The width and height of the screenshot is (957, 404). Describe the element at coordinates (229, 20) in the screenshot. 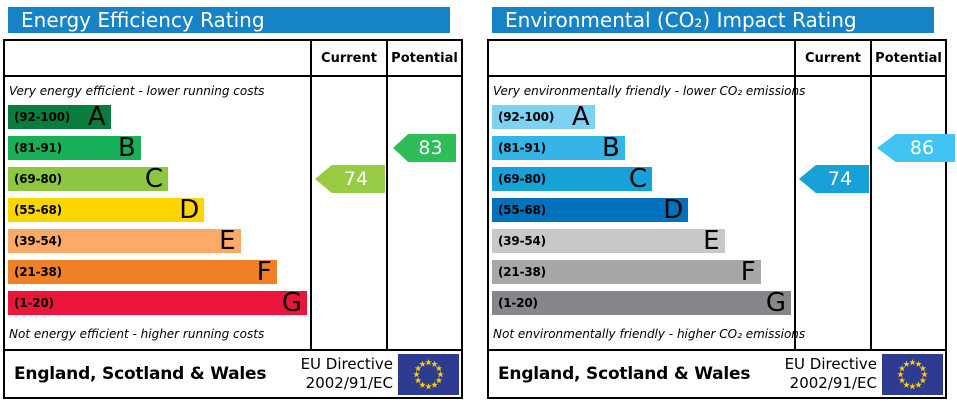

I see `energy-efficiency-title: Energy Efficiency Rating` at that location.